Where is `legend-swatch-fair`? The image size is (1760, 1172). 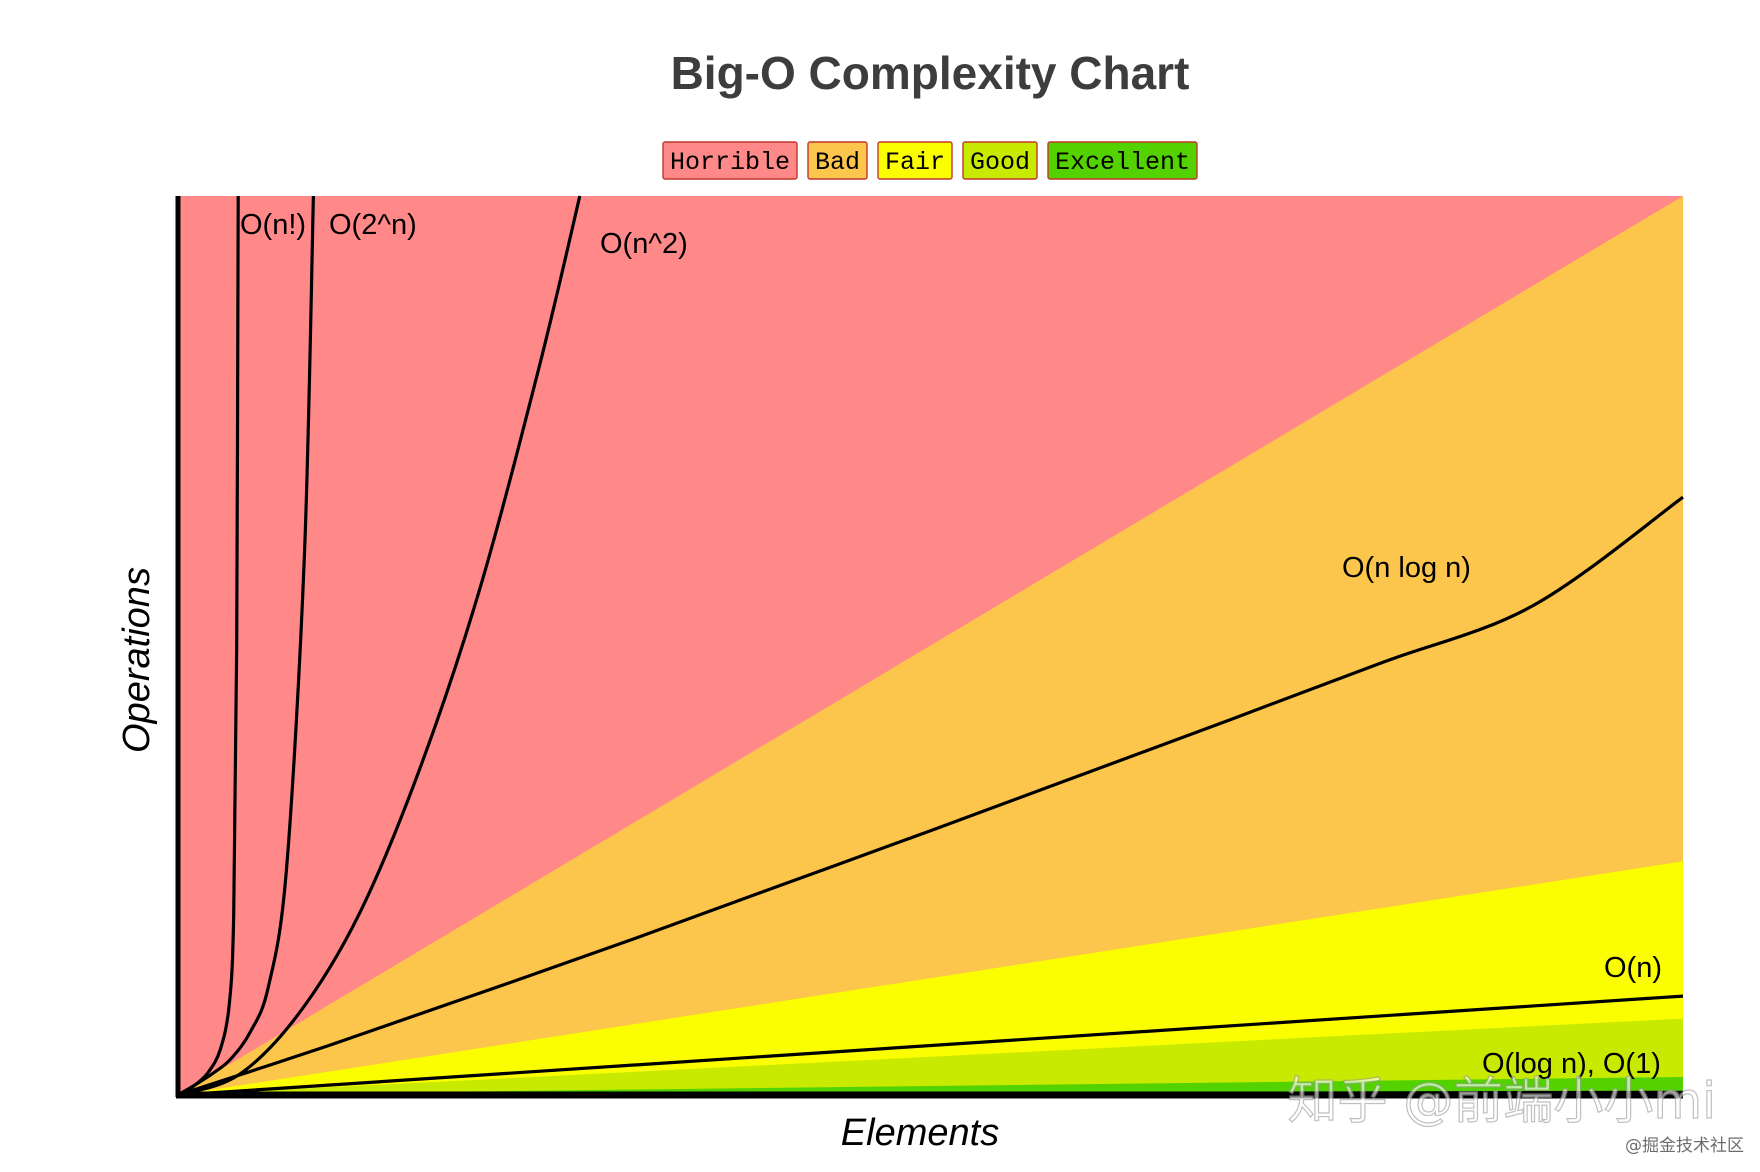 legend-swatch-fair is located at coordinates (915, 160).